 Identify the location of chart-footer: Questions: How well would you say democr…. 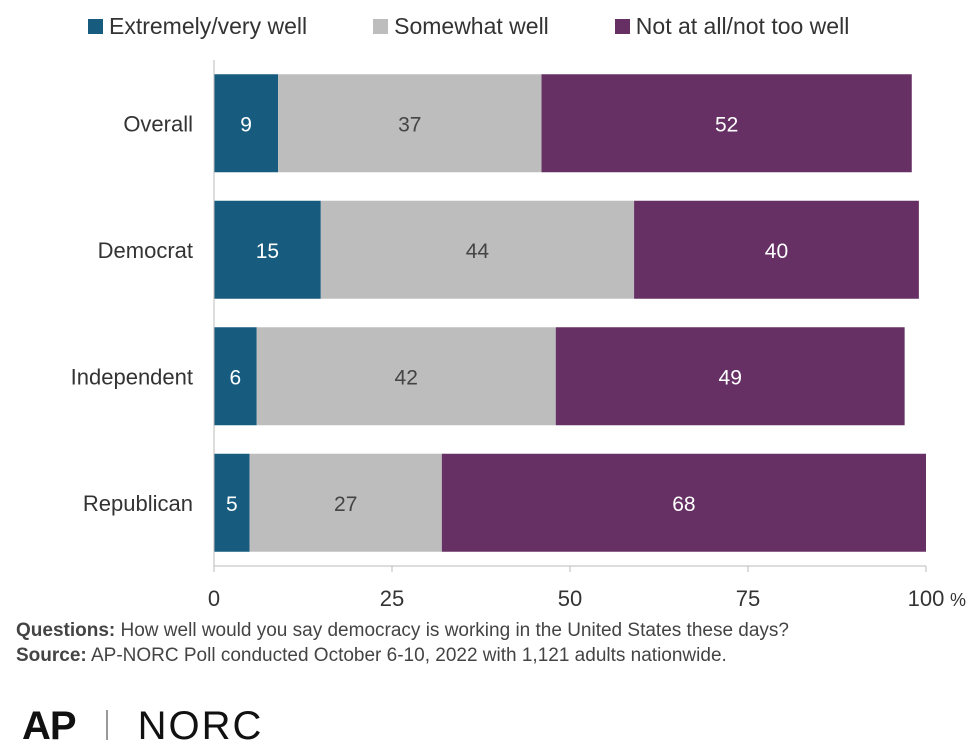
(402, 643).